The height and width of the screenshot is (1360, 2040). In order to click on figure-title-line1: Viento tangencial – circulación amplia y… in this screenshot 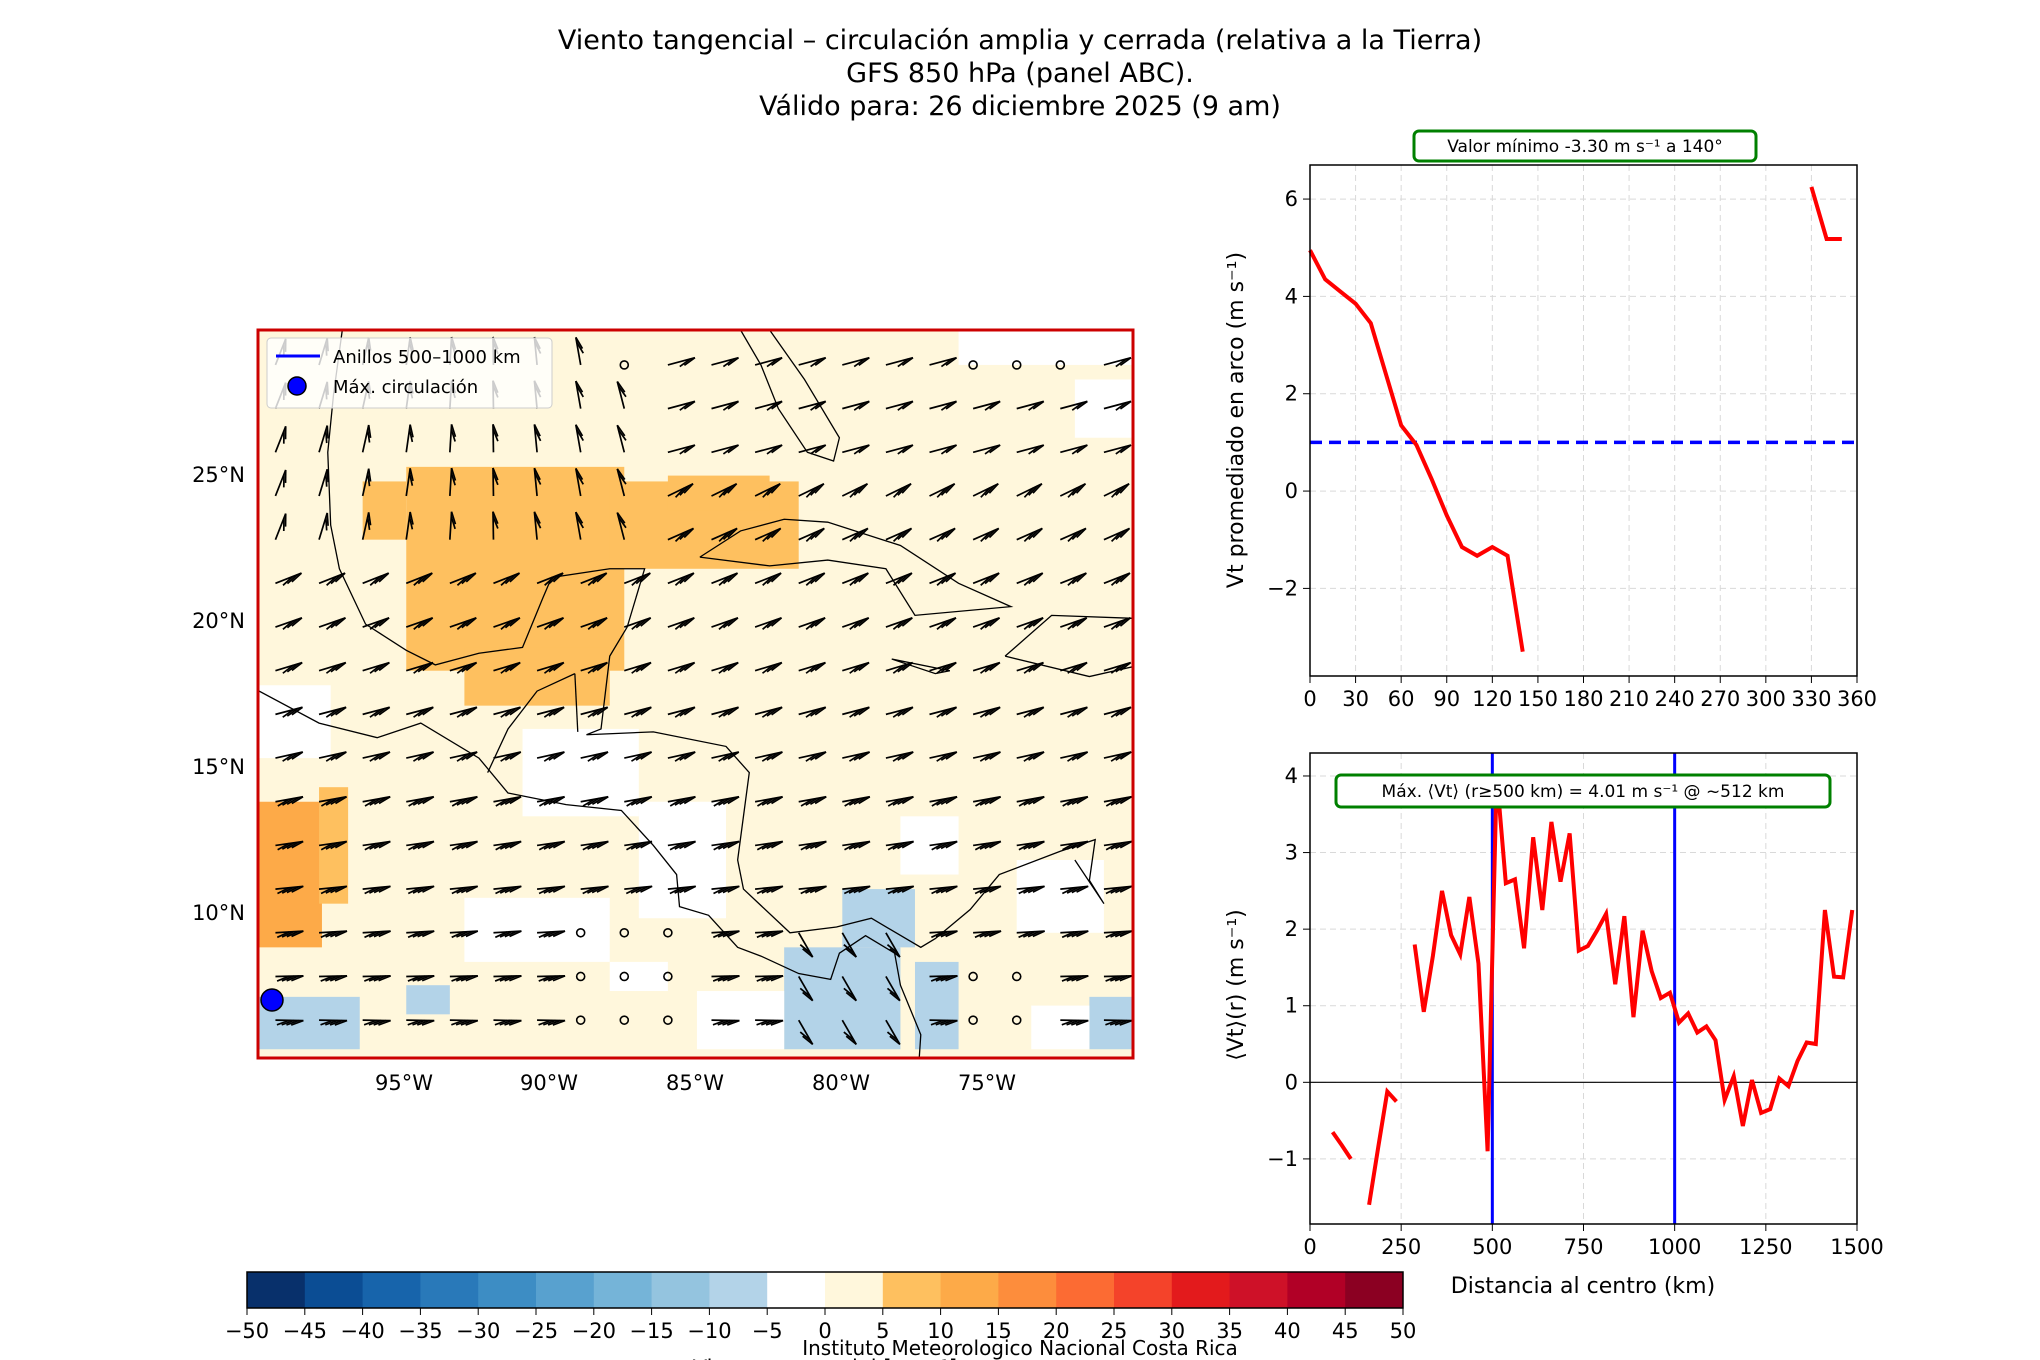, I will do `click(1020, 40)`.